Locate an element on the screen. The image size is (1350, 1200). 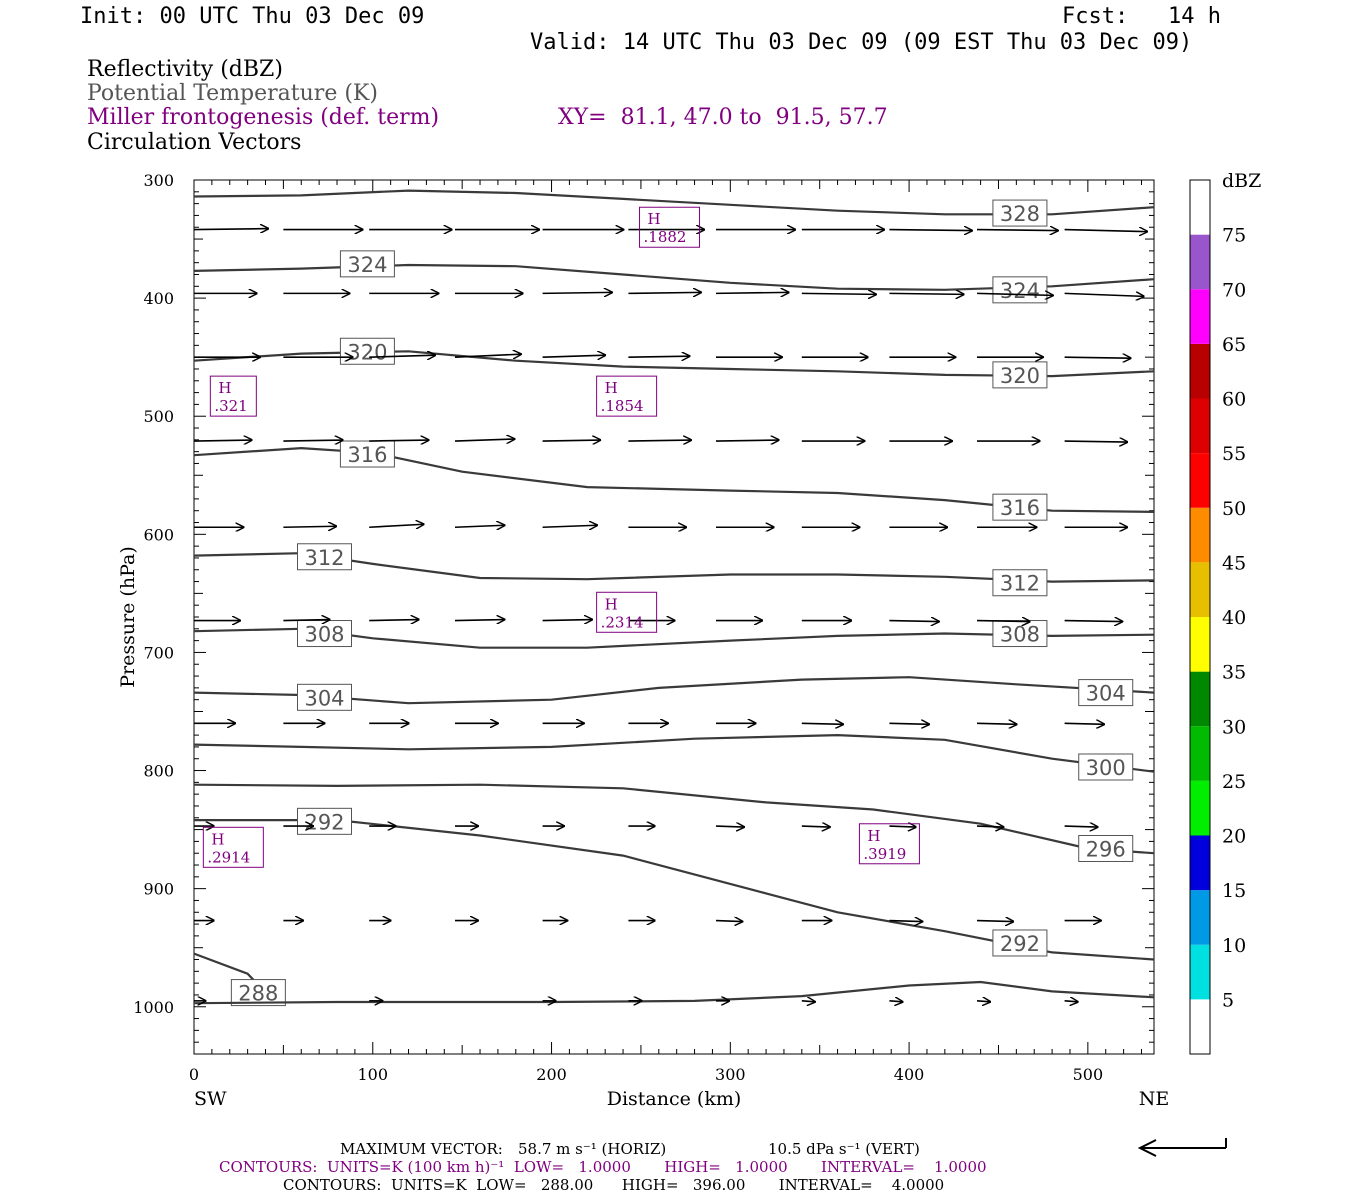
x-tick-label: 400 is located at coordinates (909, 1074).